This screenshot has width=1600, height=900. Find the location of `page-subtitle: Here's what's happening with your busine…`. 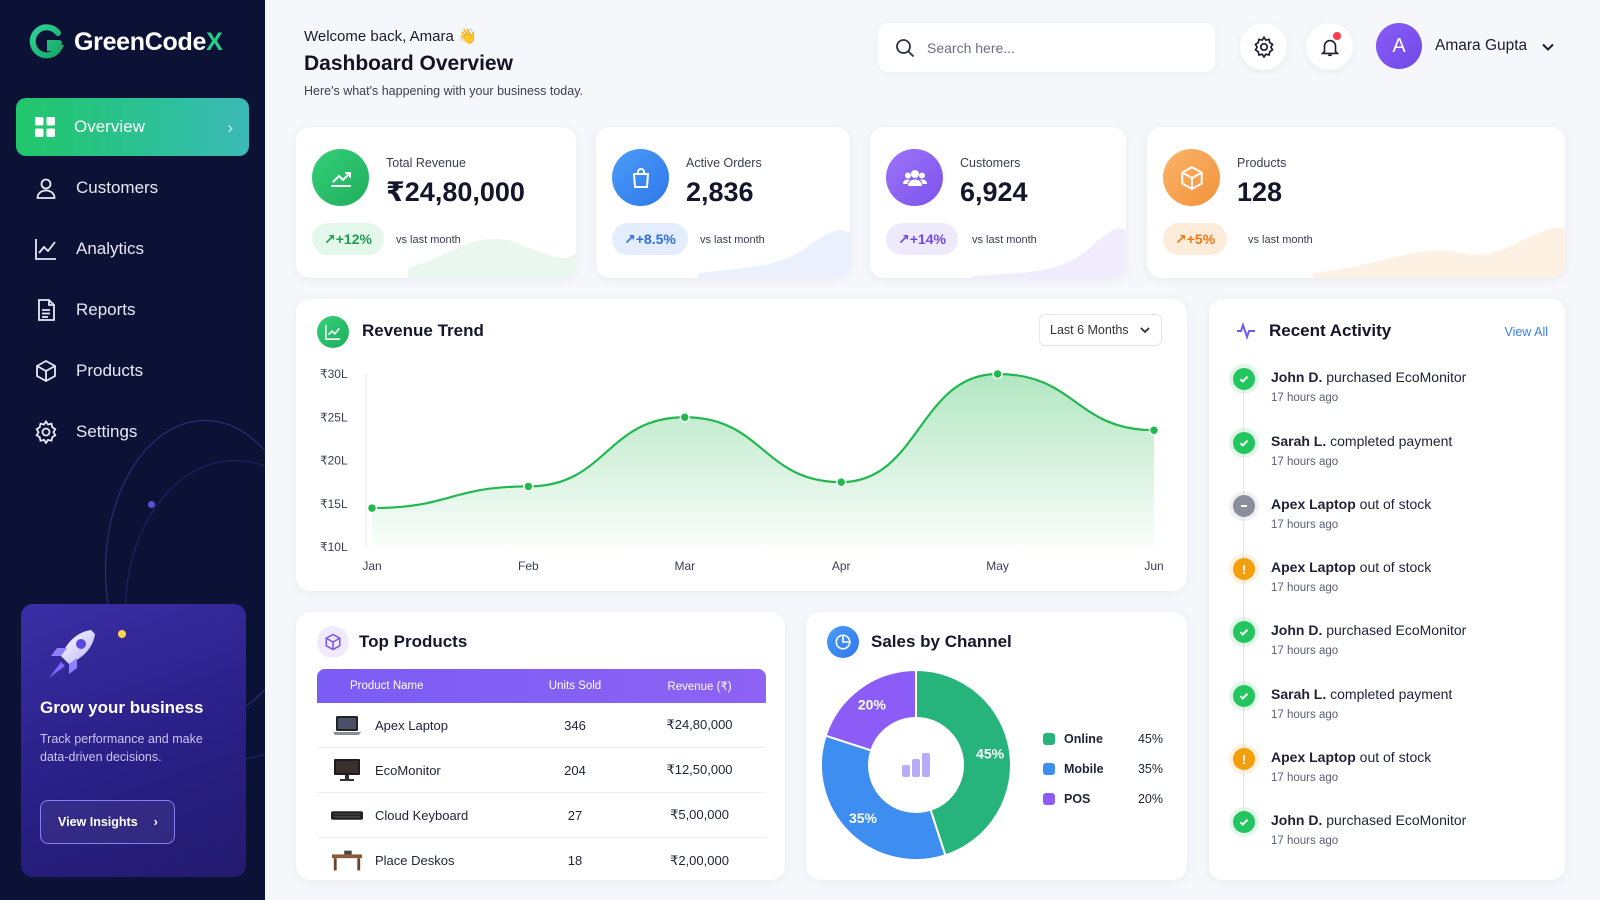

page-subtitle: Here's what's happening with your busine… is located at coordinates (444, 91).